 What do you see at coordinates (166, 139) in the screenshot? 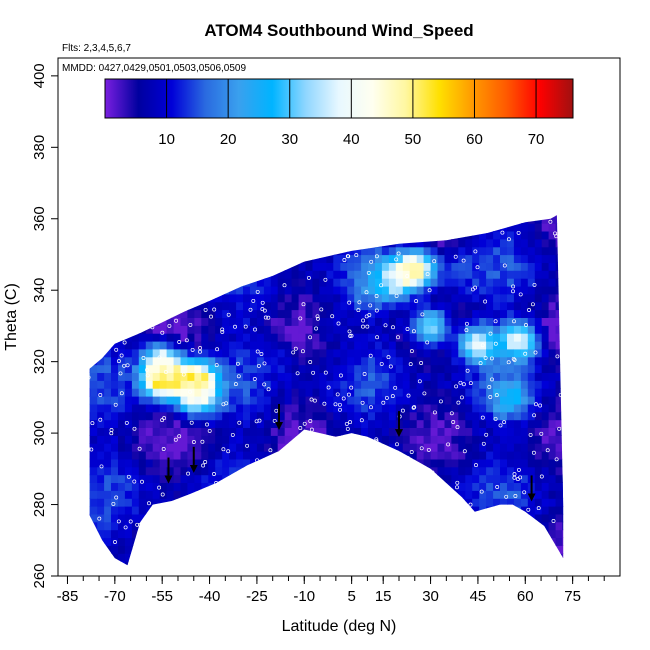
I see `colorbar-tick-label: 10` at bounding box center [166, 139].